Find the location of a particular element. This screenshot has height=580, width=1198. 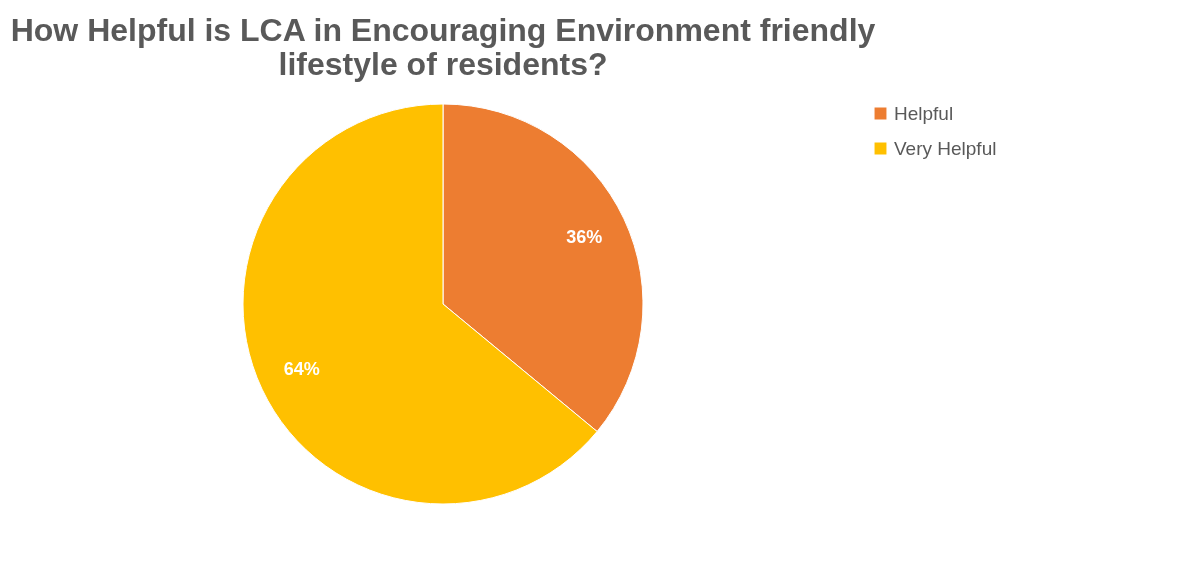

chart-title: How Helpful is LCA in Encouraging Environment friendly lifestyle of residents? is located at coordinates (443, 47).